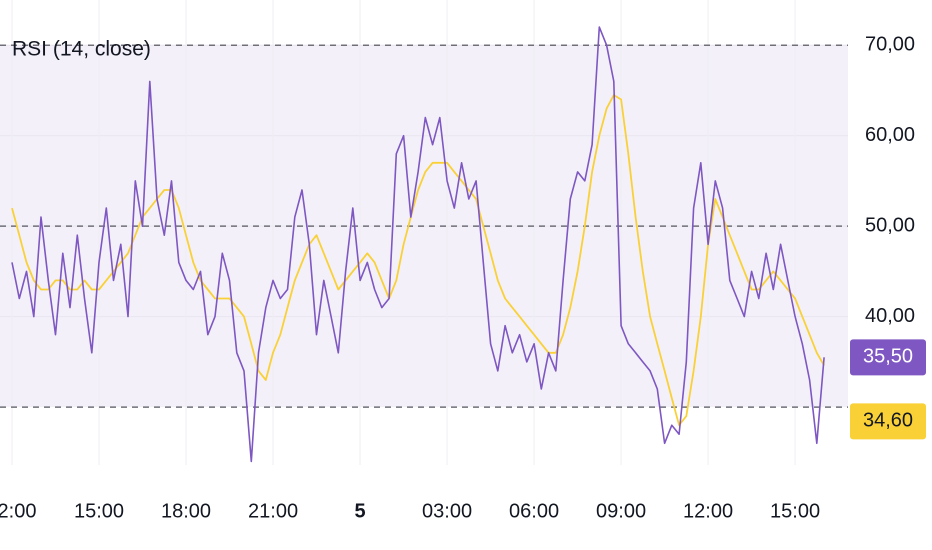 Image resolution: width=932 pixels, height=550 pixels. Describe the element at coordinates (18, 511) in the screenshot. I see `x-tick-label: 2:00` at that location.